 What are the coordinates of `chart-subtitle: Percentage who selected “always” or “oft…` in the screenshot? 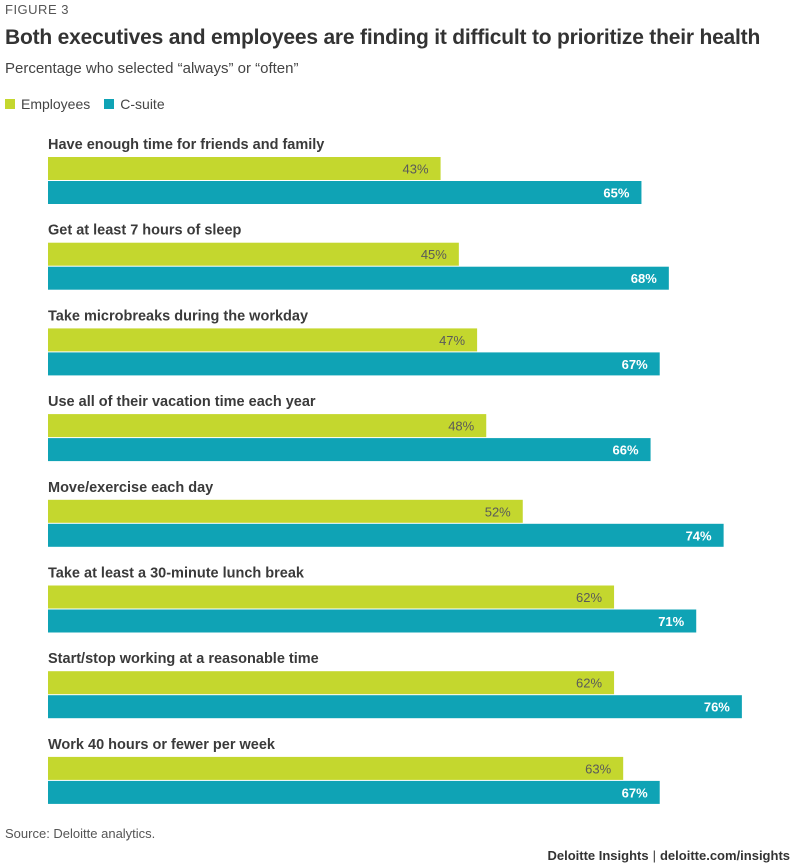 It's located at (152, 68).